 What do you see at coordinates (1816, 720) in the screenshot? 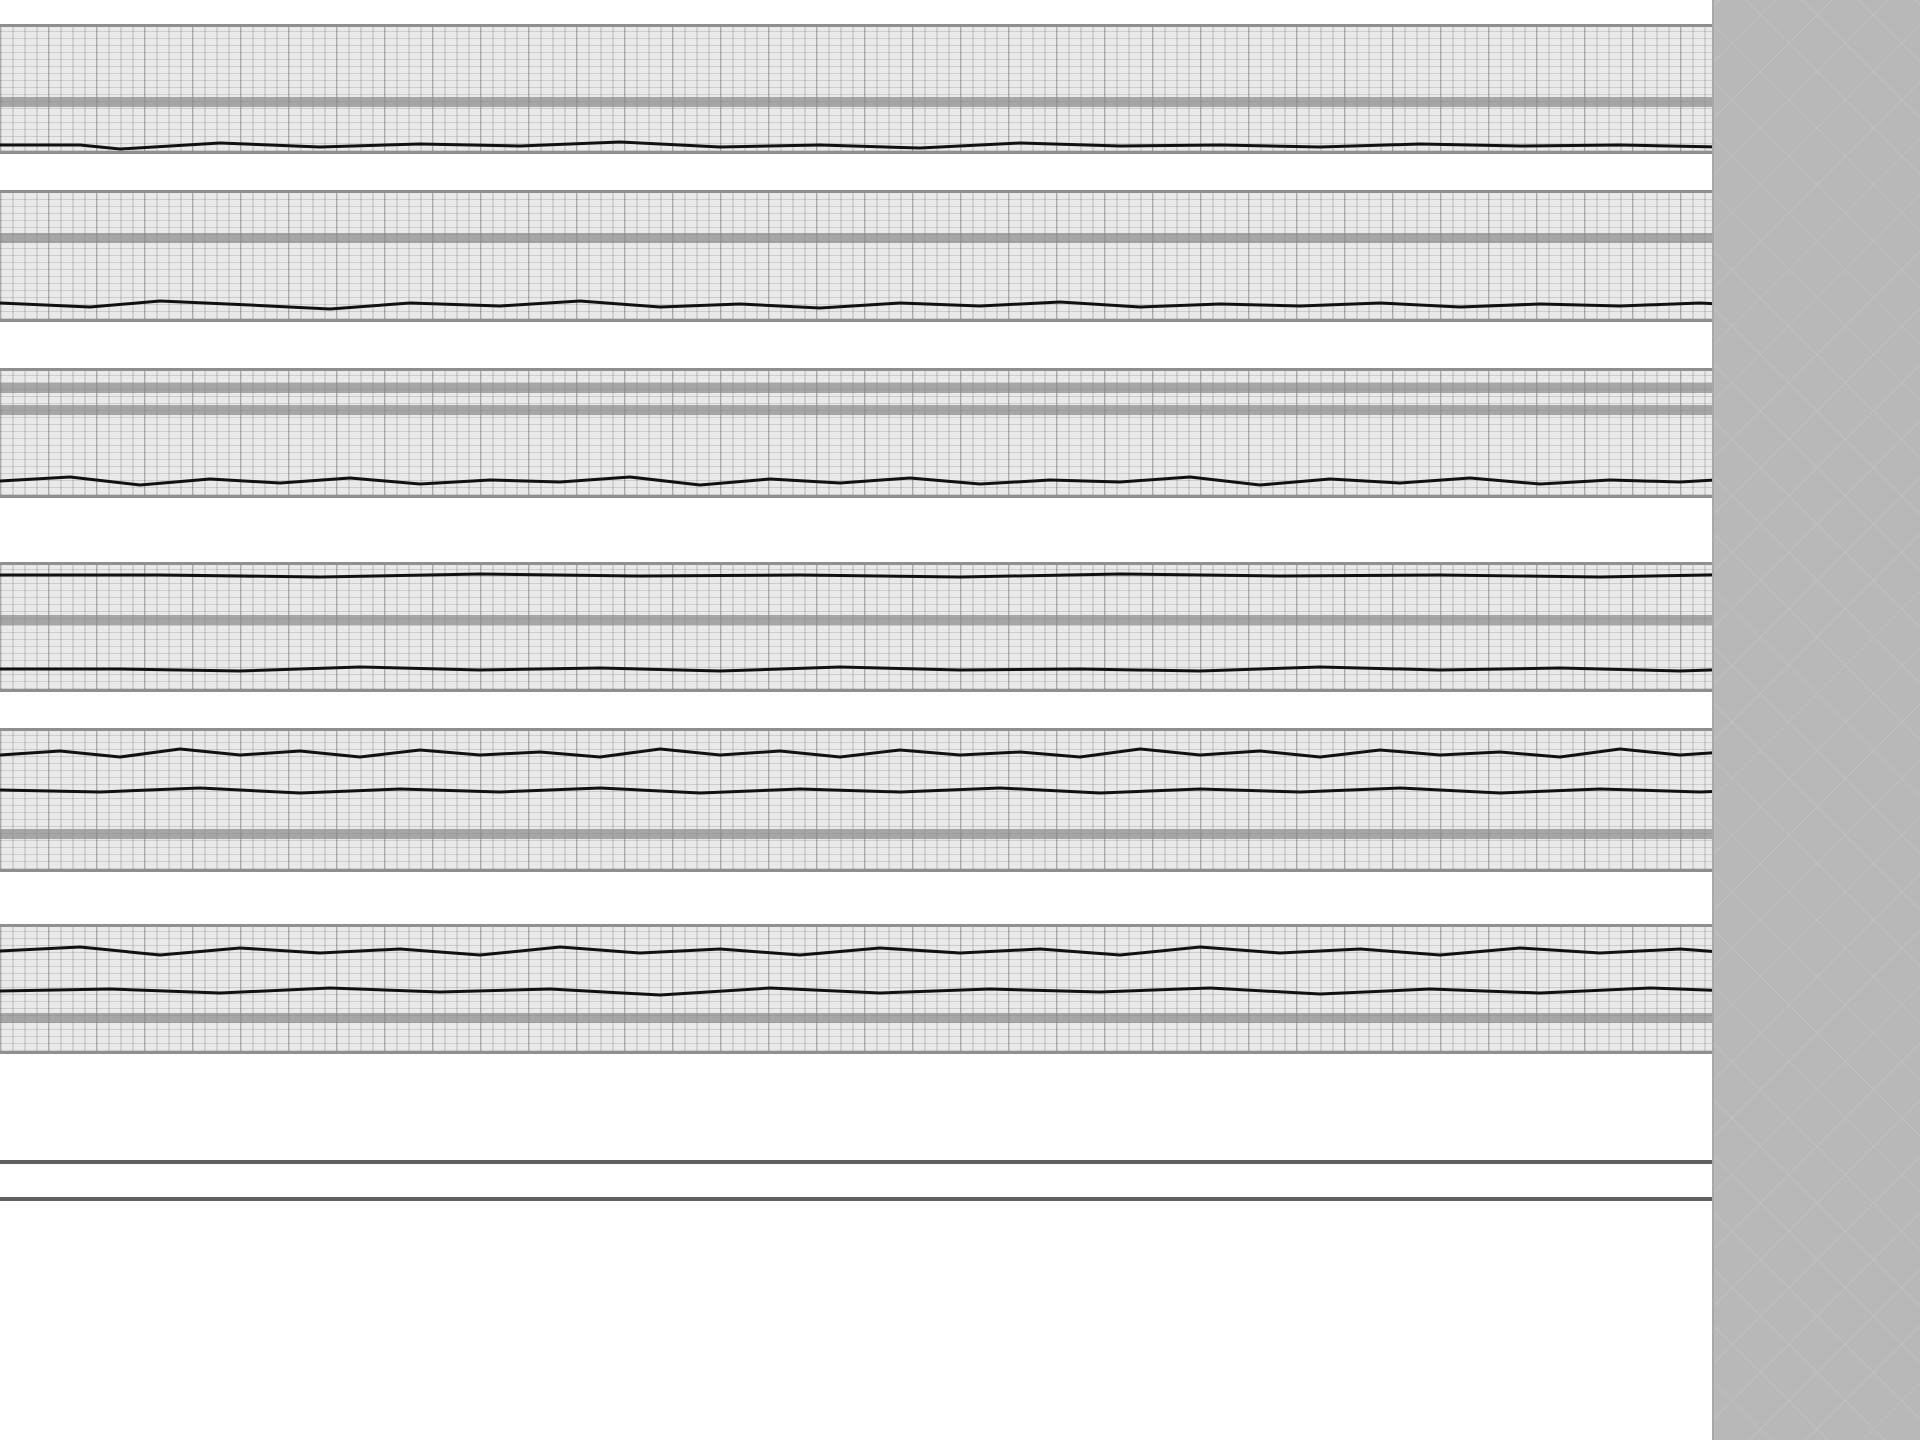
I see `diamond-pattern-side-panel` at bounding box center [1816, 720].